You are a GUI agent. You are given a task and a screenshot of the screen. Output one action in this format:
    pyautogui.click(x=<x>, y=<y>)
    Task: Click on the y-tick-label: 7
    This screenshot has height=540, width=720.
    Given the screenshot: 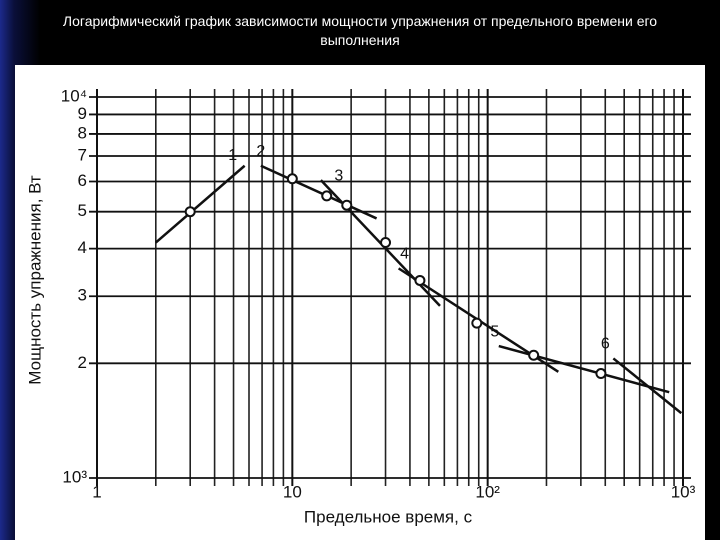 What is the action you would take?
    pyautogui.click(x=82, y=155)
    